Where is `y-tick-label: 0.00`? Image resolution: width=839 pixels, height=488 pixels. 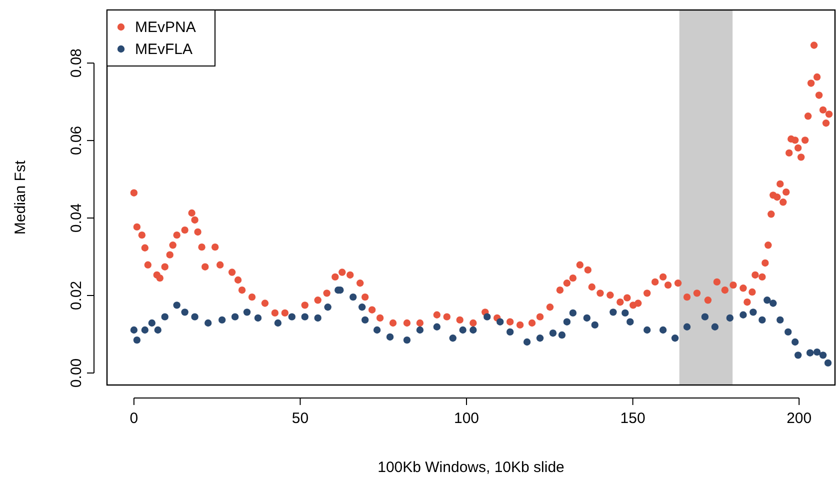
y-tick-label: 0.00 is located at coordinates (76, 373).